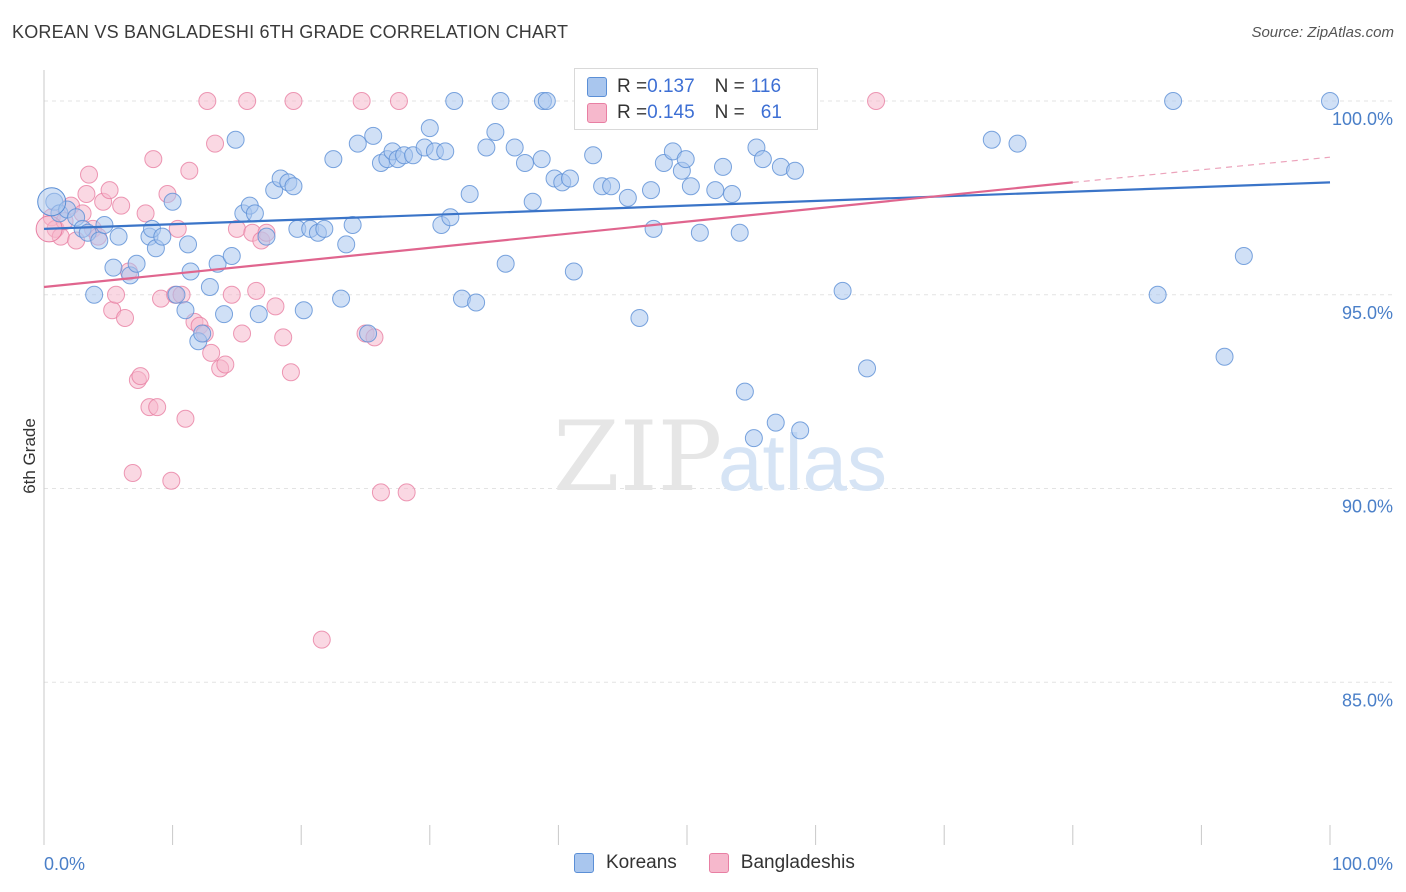 This screenshot has width=1406, height=892. Describe the element at coordinates (1367, 507) in the screenshot. I see `y-tick-label: 90.0%` at that location.